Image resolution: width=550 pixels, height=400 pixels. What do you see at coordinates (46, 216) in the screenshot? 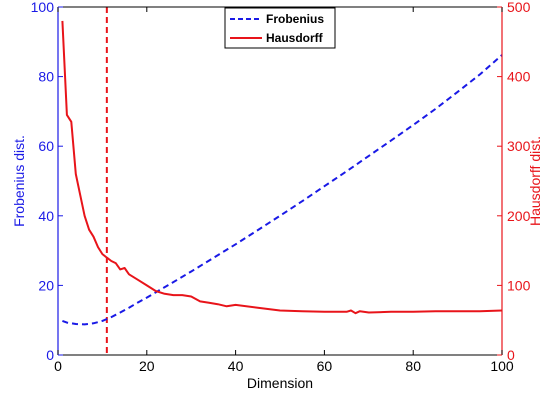
I see `left-y-tick-label: 40` at bounding box center [46, 216].